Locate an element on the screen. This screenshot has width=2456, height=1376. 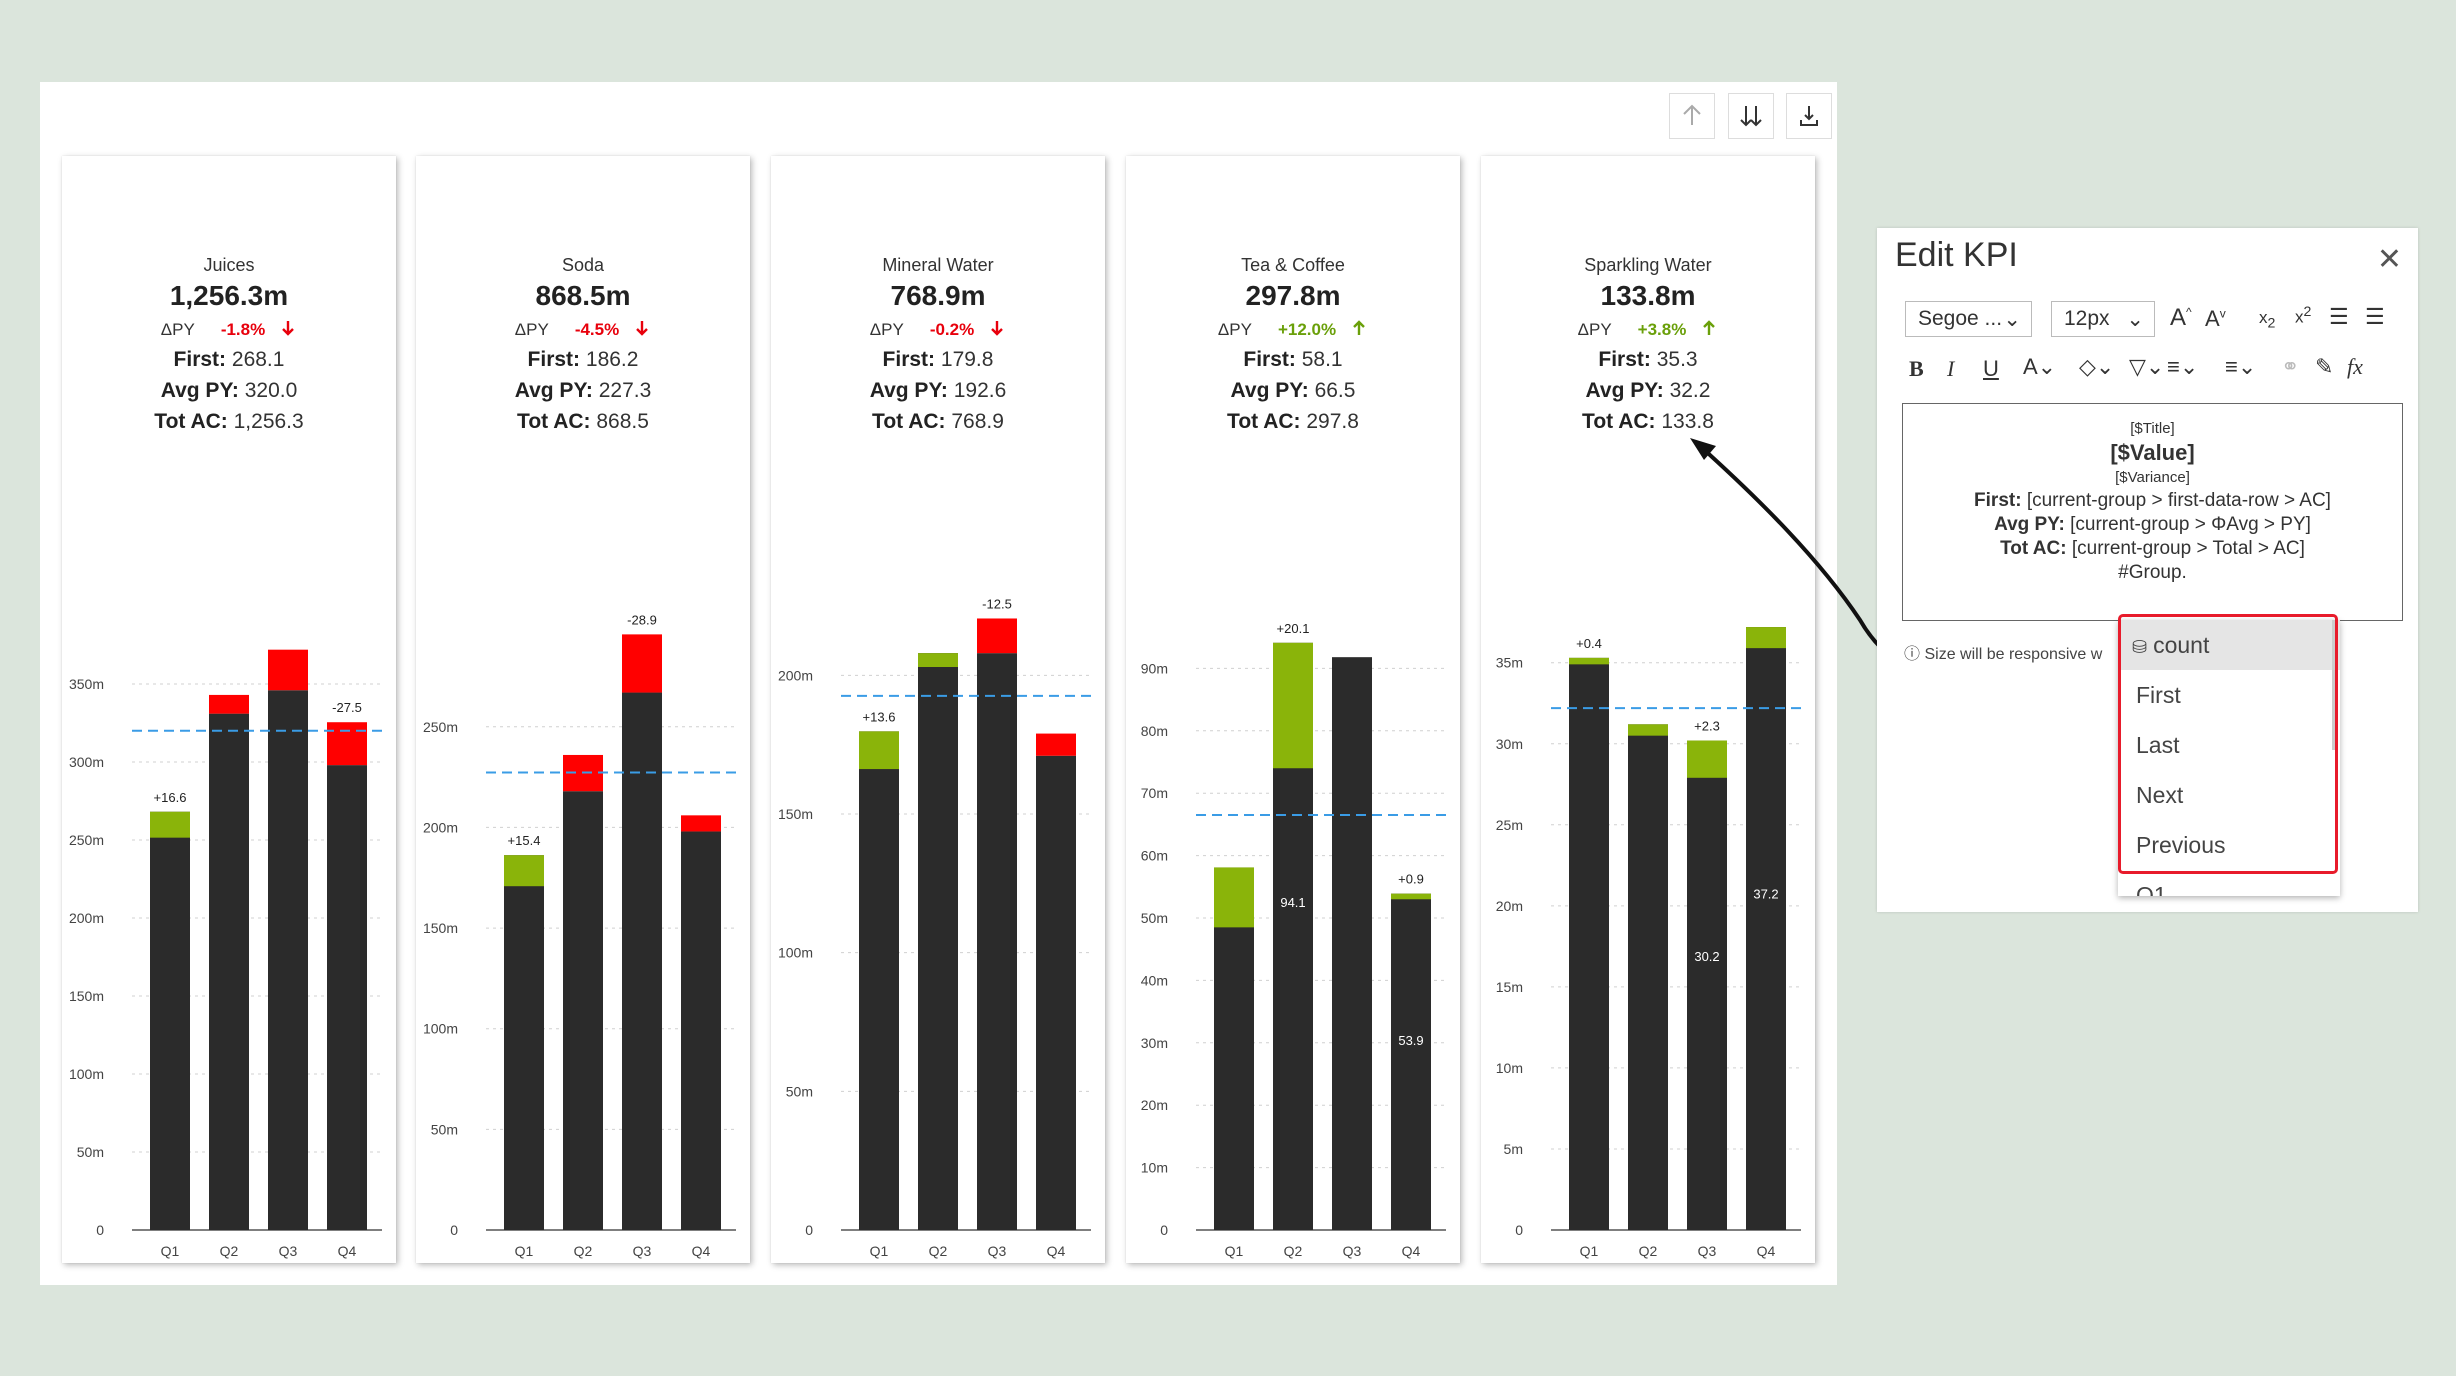
card-value: 297.8m is located at coordinates (1293, 295).